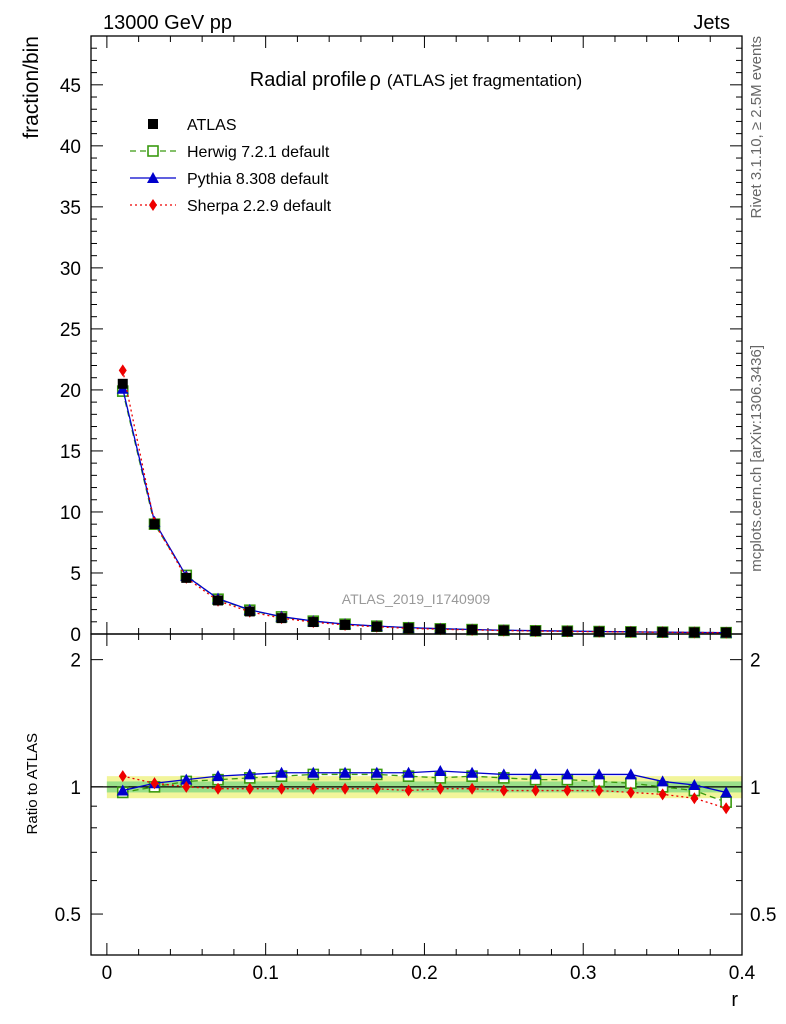 The image size is (786, 1024). What do you see at coordinates (70, 391) in the screenshot?
I see `main-y-tick-label: 20` at bounding box center [70, 391].